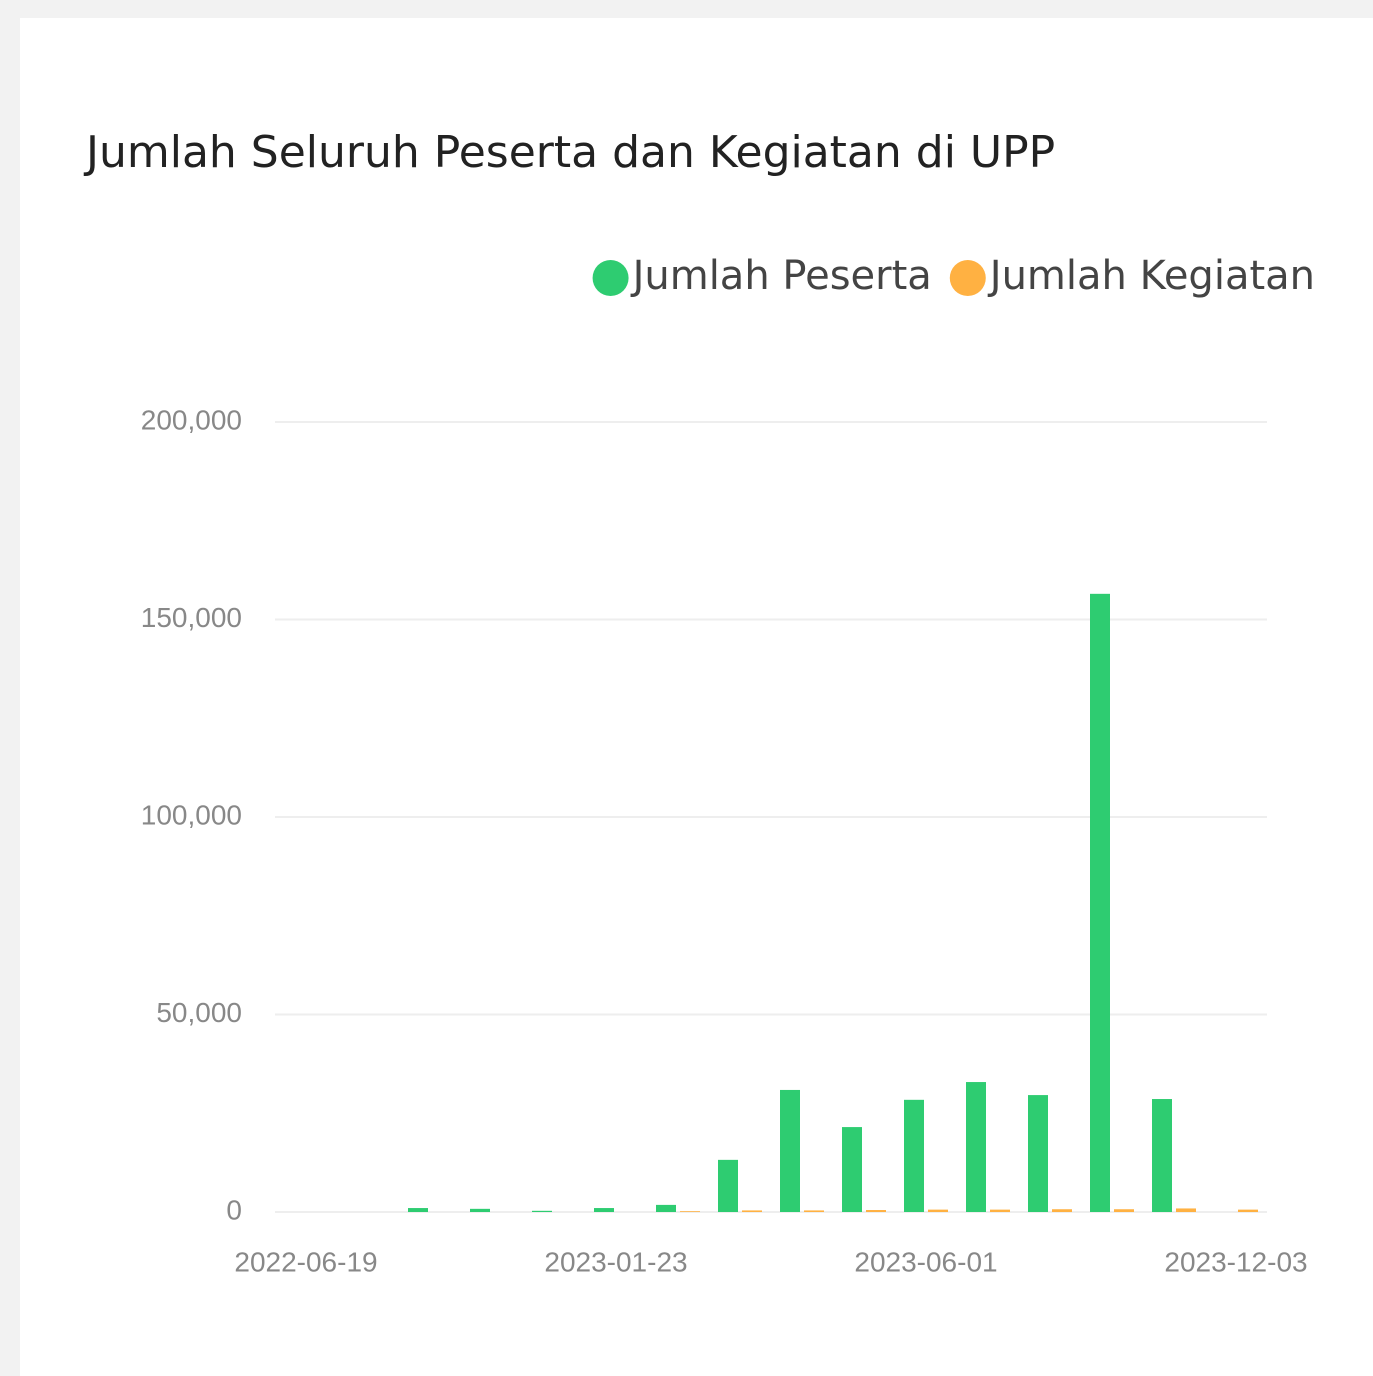 The width and height of the screenshot is (1373, 1376). I want to click on y-tick-label: 200,000, so click(191, 419).